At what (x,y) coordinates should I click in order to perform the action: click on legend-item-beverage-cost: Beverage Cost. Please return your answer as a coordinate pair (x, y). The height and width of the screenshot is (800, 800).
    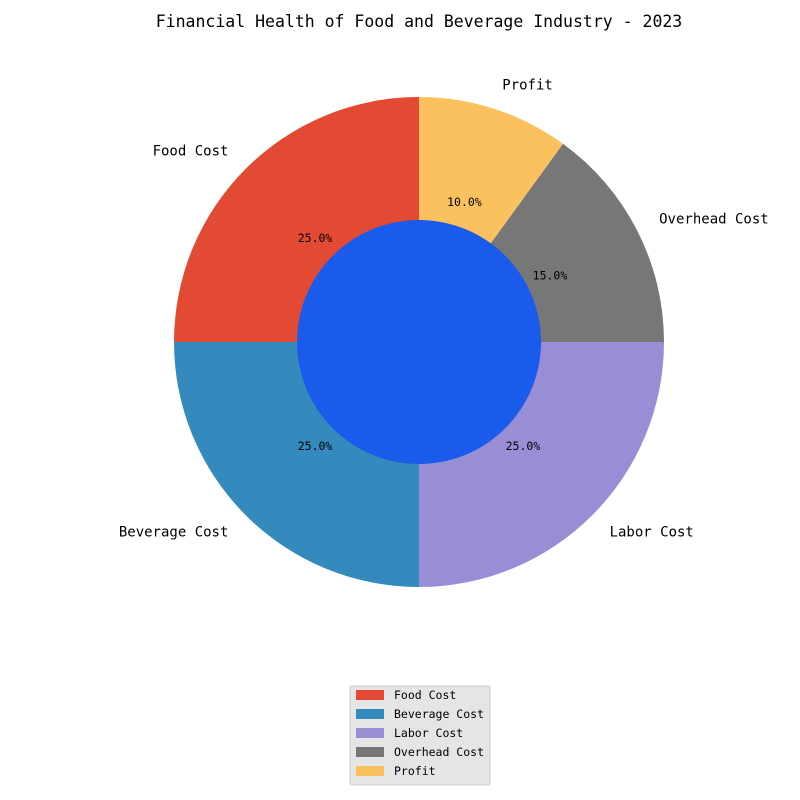
    Looking at the image, I should click on (420, 714).